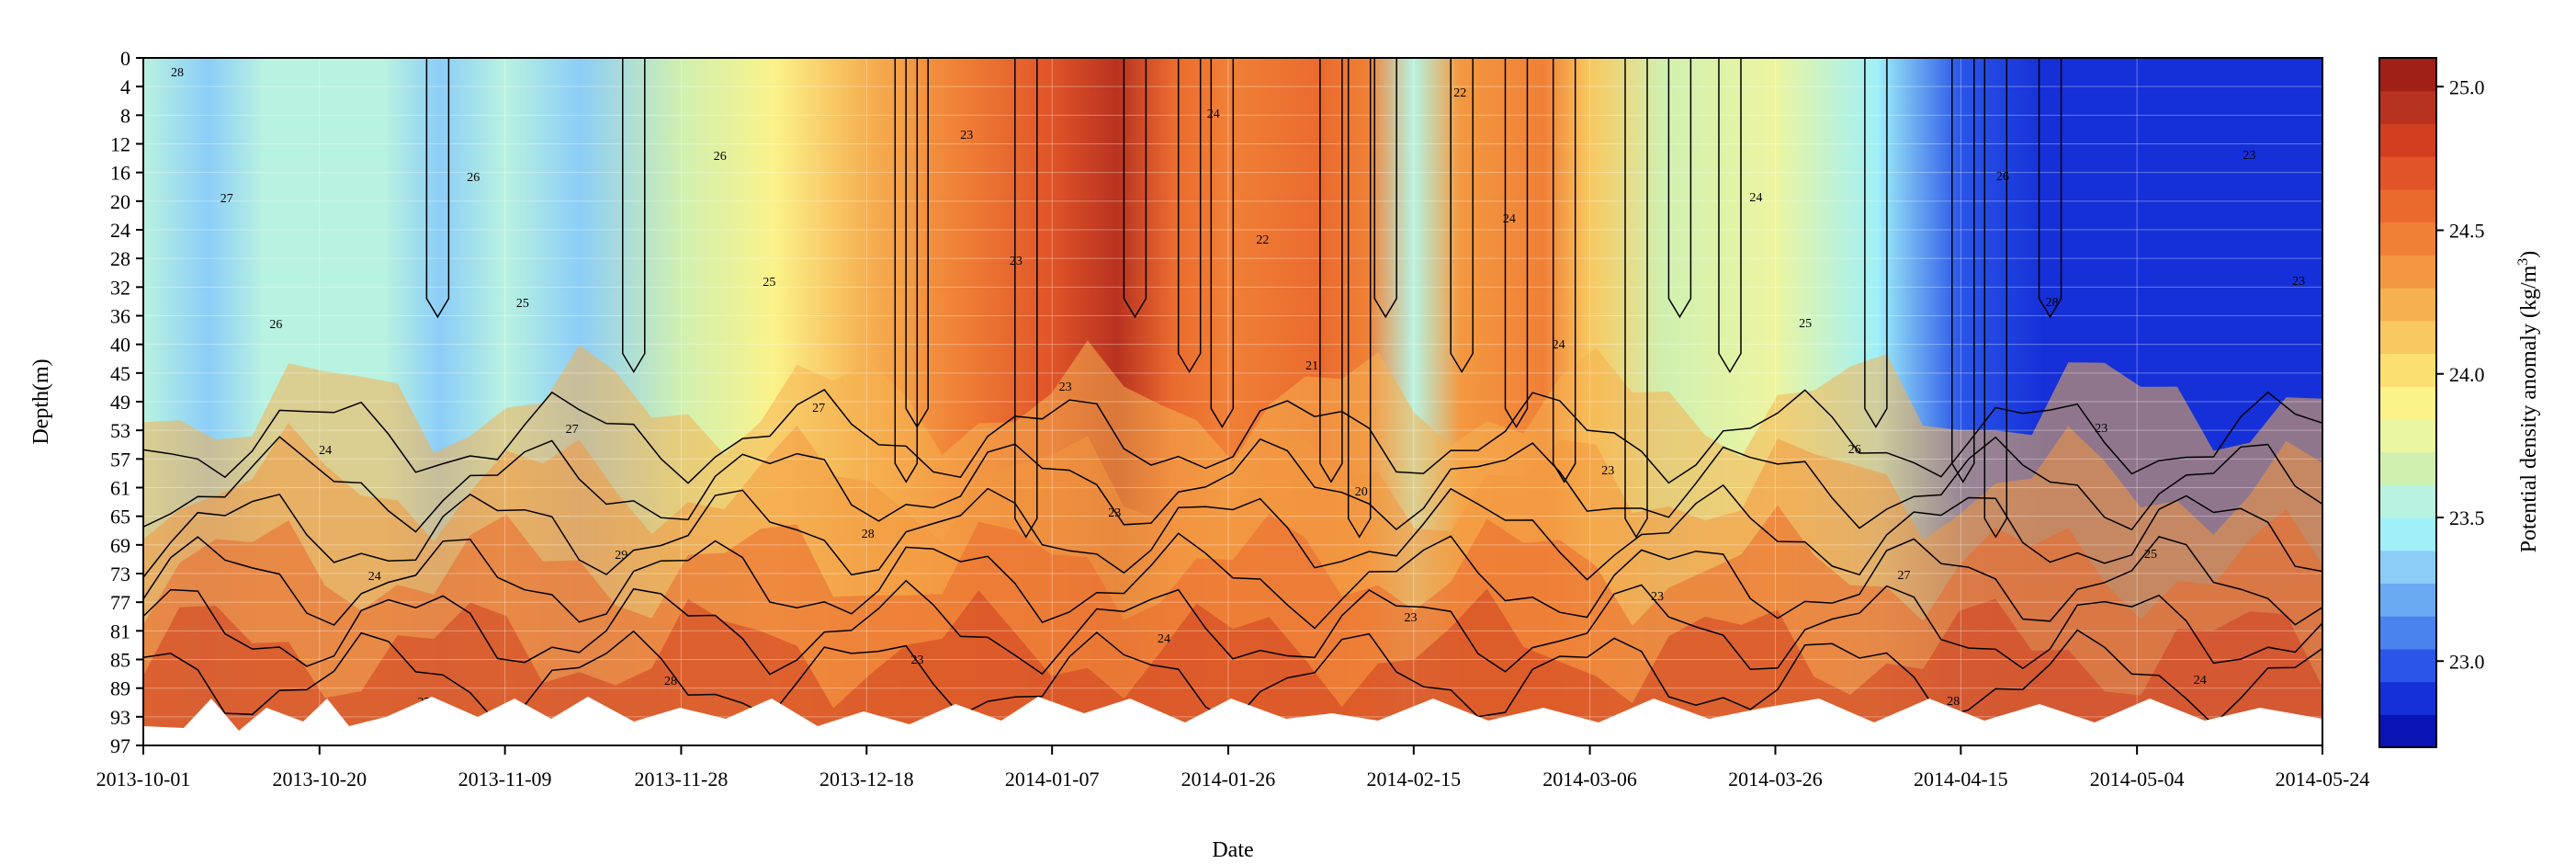 This screenshot has height=864, width=2576. I want to click on x-tick-label: 2014-03-06, so click(1589, 779).